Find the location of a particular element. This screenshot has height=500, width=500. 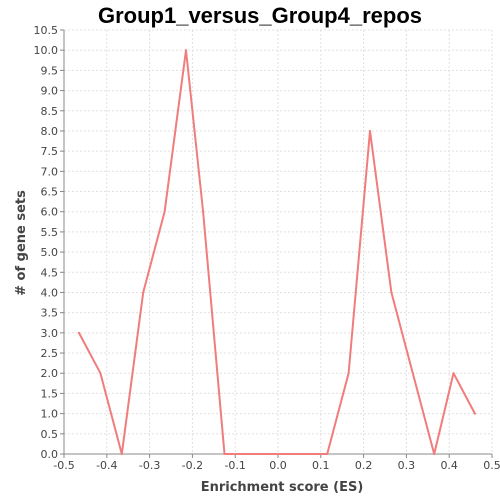

y-tick-label: 6.5 is located at coordinates (50, 192).